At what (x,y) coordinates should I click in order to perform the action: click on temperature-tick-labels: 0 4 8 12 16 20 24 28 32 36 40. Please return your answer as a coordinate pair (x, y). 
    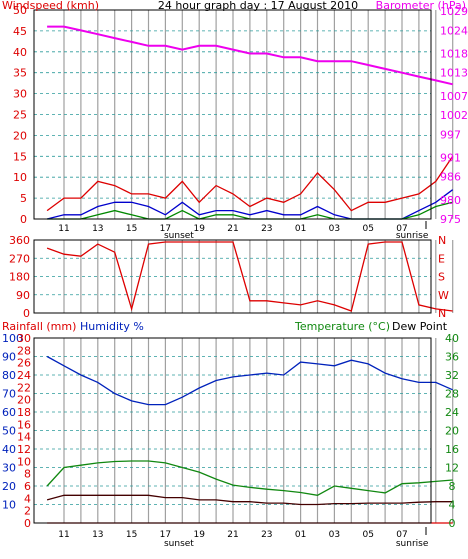
    Looking at the image, I should click on (452, 431).